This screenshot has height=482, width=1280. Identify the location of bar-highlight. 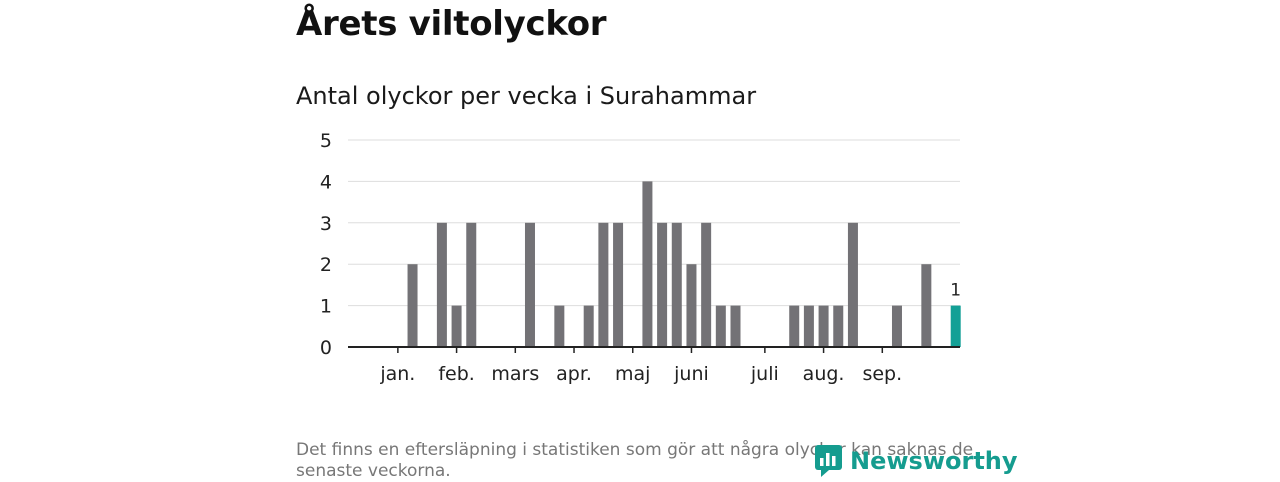
(955, 326).